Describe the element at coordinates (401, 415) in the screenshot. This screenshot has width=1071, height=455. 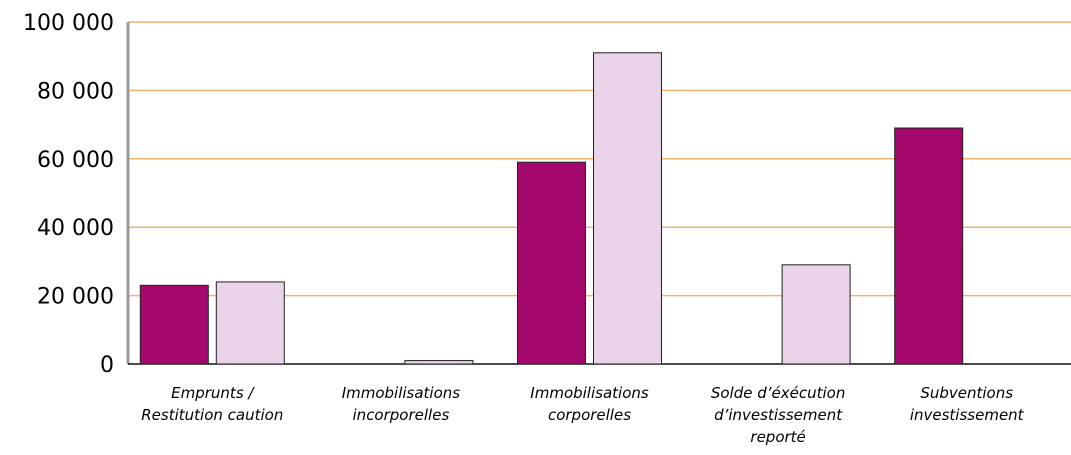
I see `x-category-label-line: incorporelles` at that location.